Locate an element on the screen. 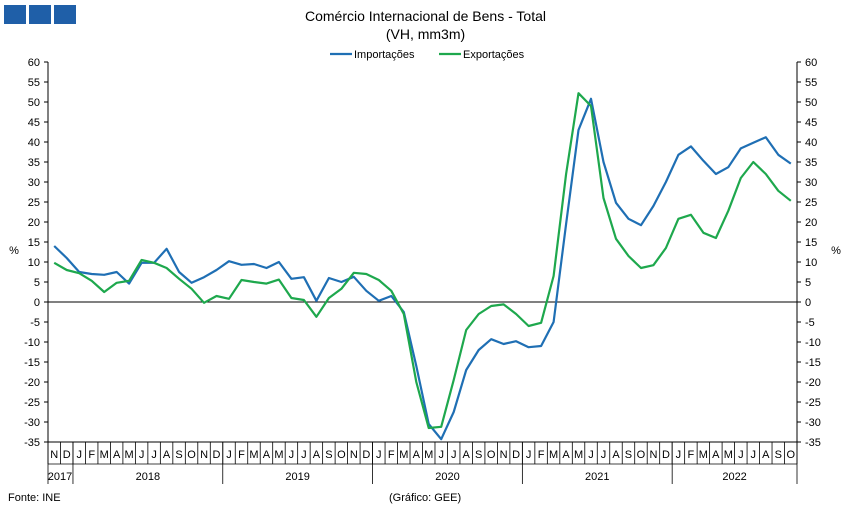 The height and width of the screenshot is (518, 851). year-tick-label: 2020 is located at coordinates (447, 477).